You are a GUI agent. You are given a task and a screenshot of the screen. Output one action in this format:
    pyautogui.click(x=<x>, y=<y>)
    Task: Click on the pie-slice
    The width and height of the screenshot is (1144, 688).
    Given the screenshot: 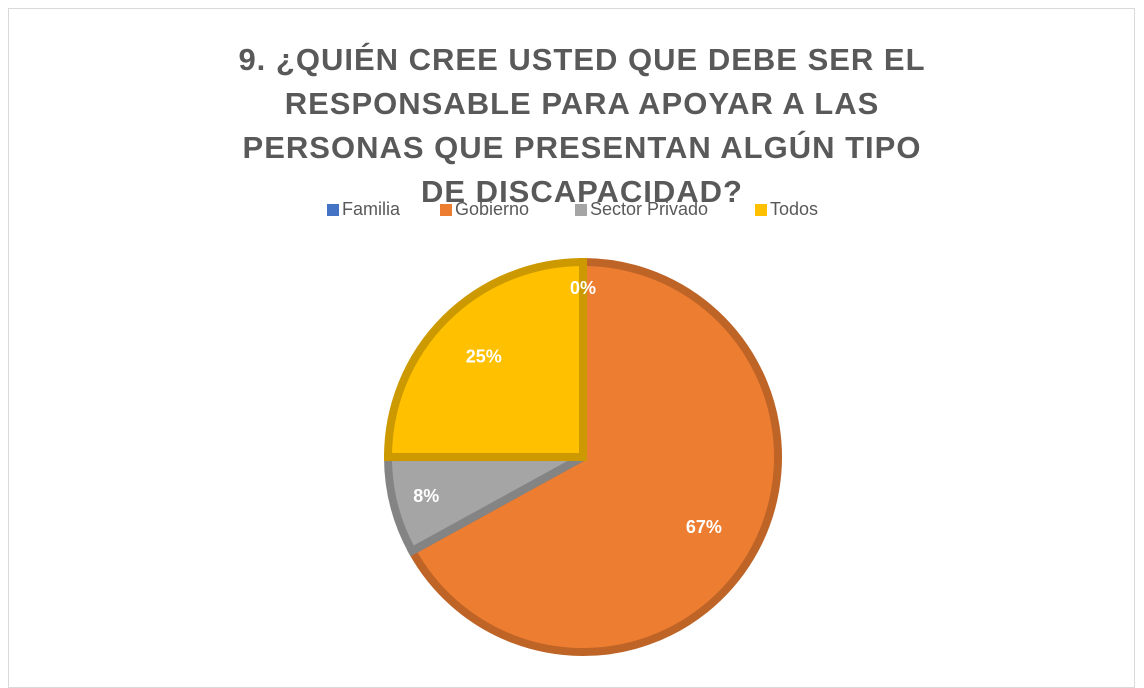 What is the action you would take?
    pyautogui.click(x=485, y=359)
    